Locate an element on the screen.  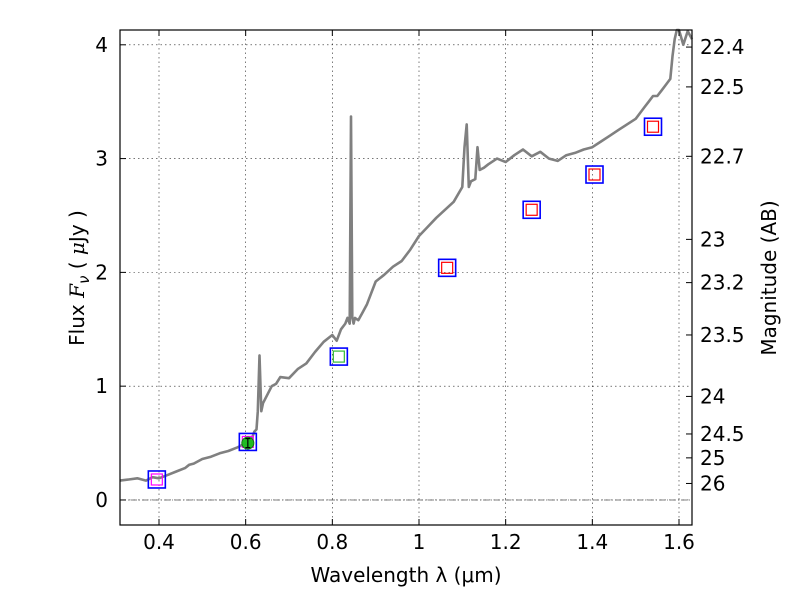
right-tick-label: 25 is located at coordinates (712, 458).